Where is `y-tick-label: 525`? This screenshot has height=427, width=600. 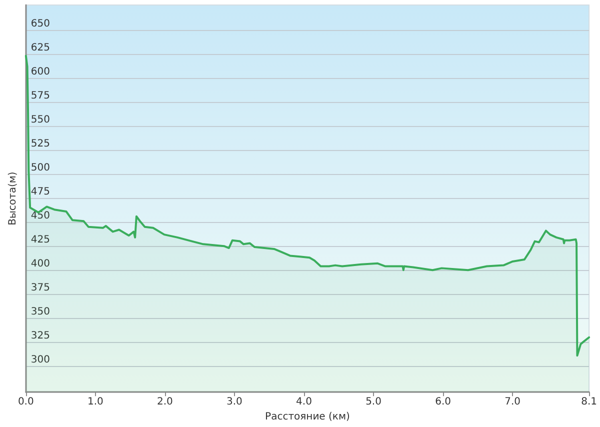 y-tick-label: 525 is located at coordinates (40, 144).